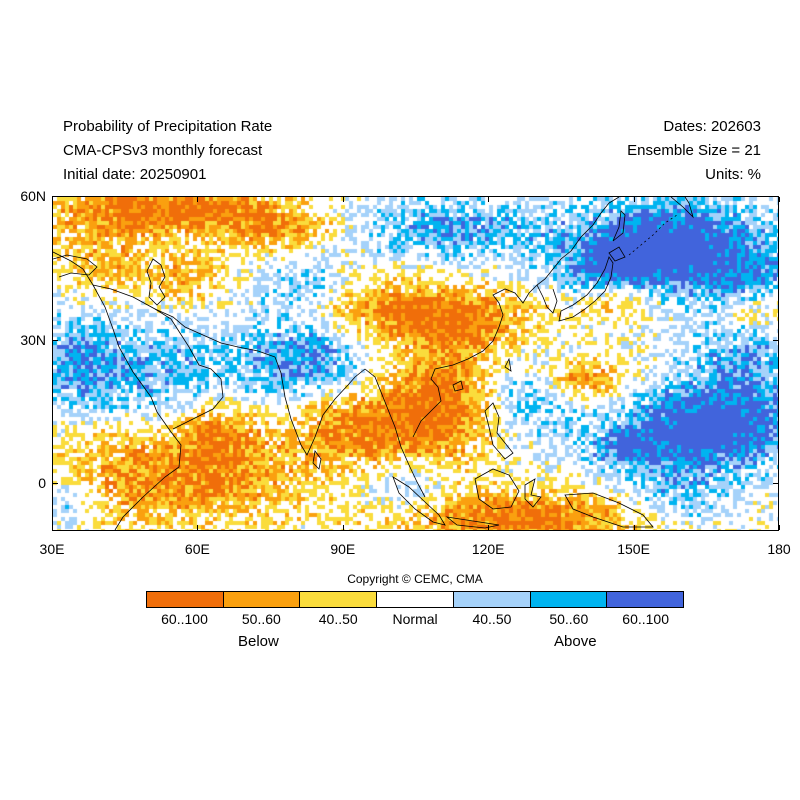 The width and height of the screenshot is (800, 800). Describe the element at coordinates (156, 282) in the screenshot. I see `caspian-sea` at that location.